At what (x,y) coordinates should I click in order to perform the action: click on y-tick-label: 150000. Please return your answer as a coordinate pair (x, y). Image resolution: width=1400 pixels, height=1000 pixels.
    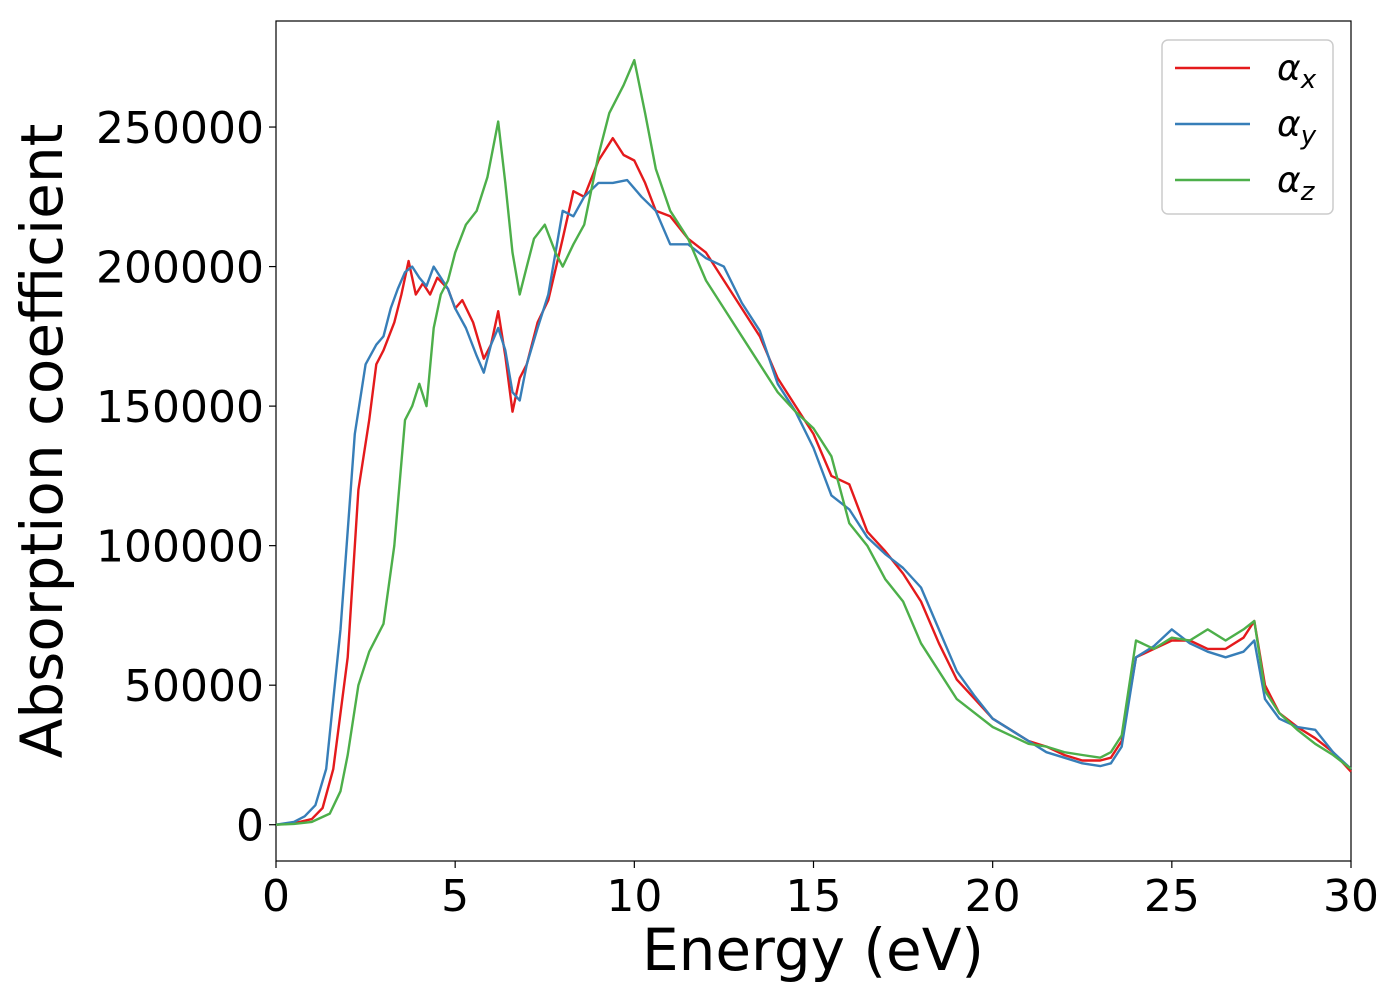
    Looking at the image, I should click on (180, 407).